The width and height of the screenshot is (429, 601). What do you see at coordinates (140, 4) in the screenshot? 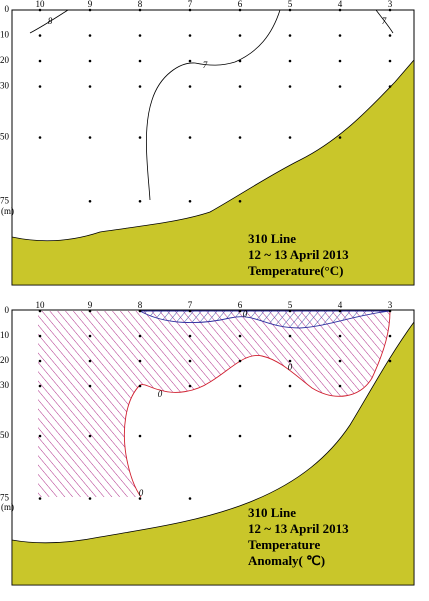
I see `station-label: 8` at bounding box center [140, 4].